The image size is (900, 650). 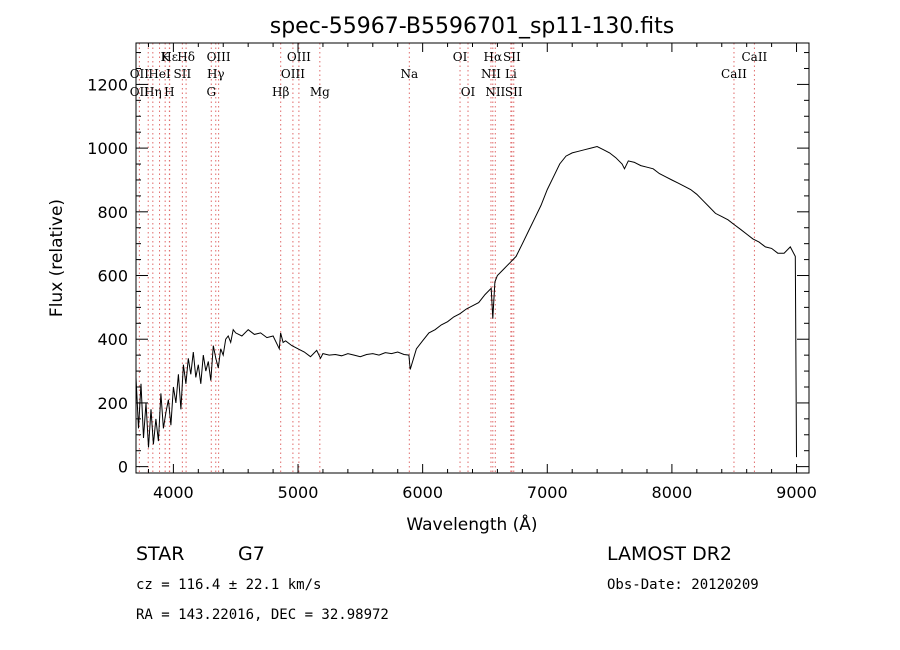 What do you see at coordinates (107, 84) in the screenshot?
I see `y-tick-label: 1200` at bounding box center [107, 84].